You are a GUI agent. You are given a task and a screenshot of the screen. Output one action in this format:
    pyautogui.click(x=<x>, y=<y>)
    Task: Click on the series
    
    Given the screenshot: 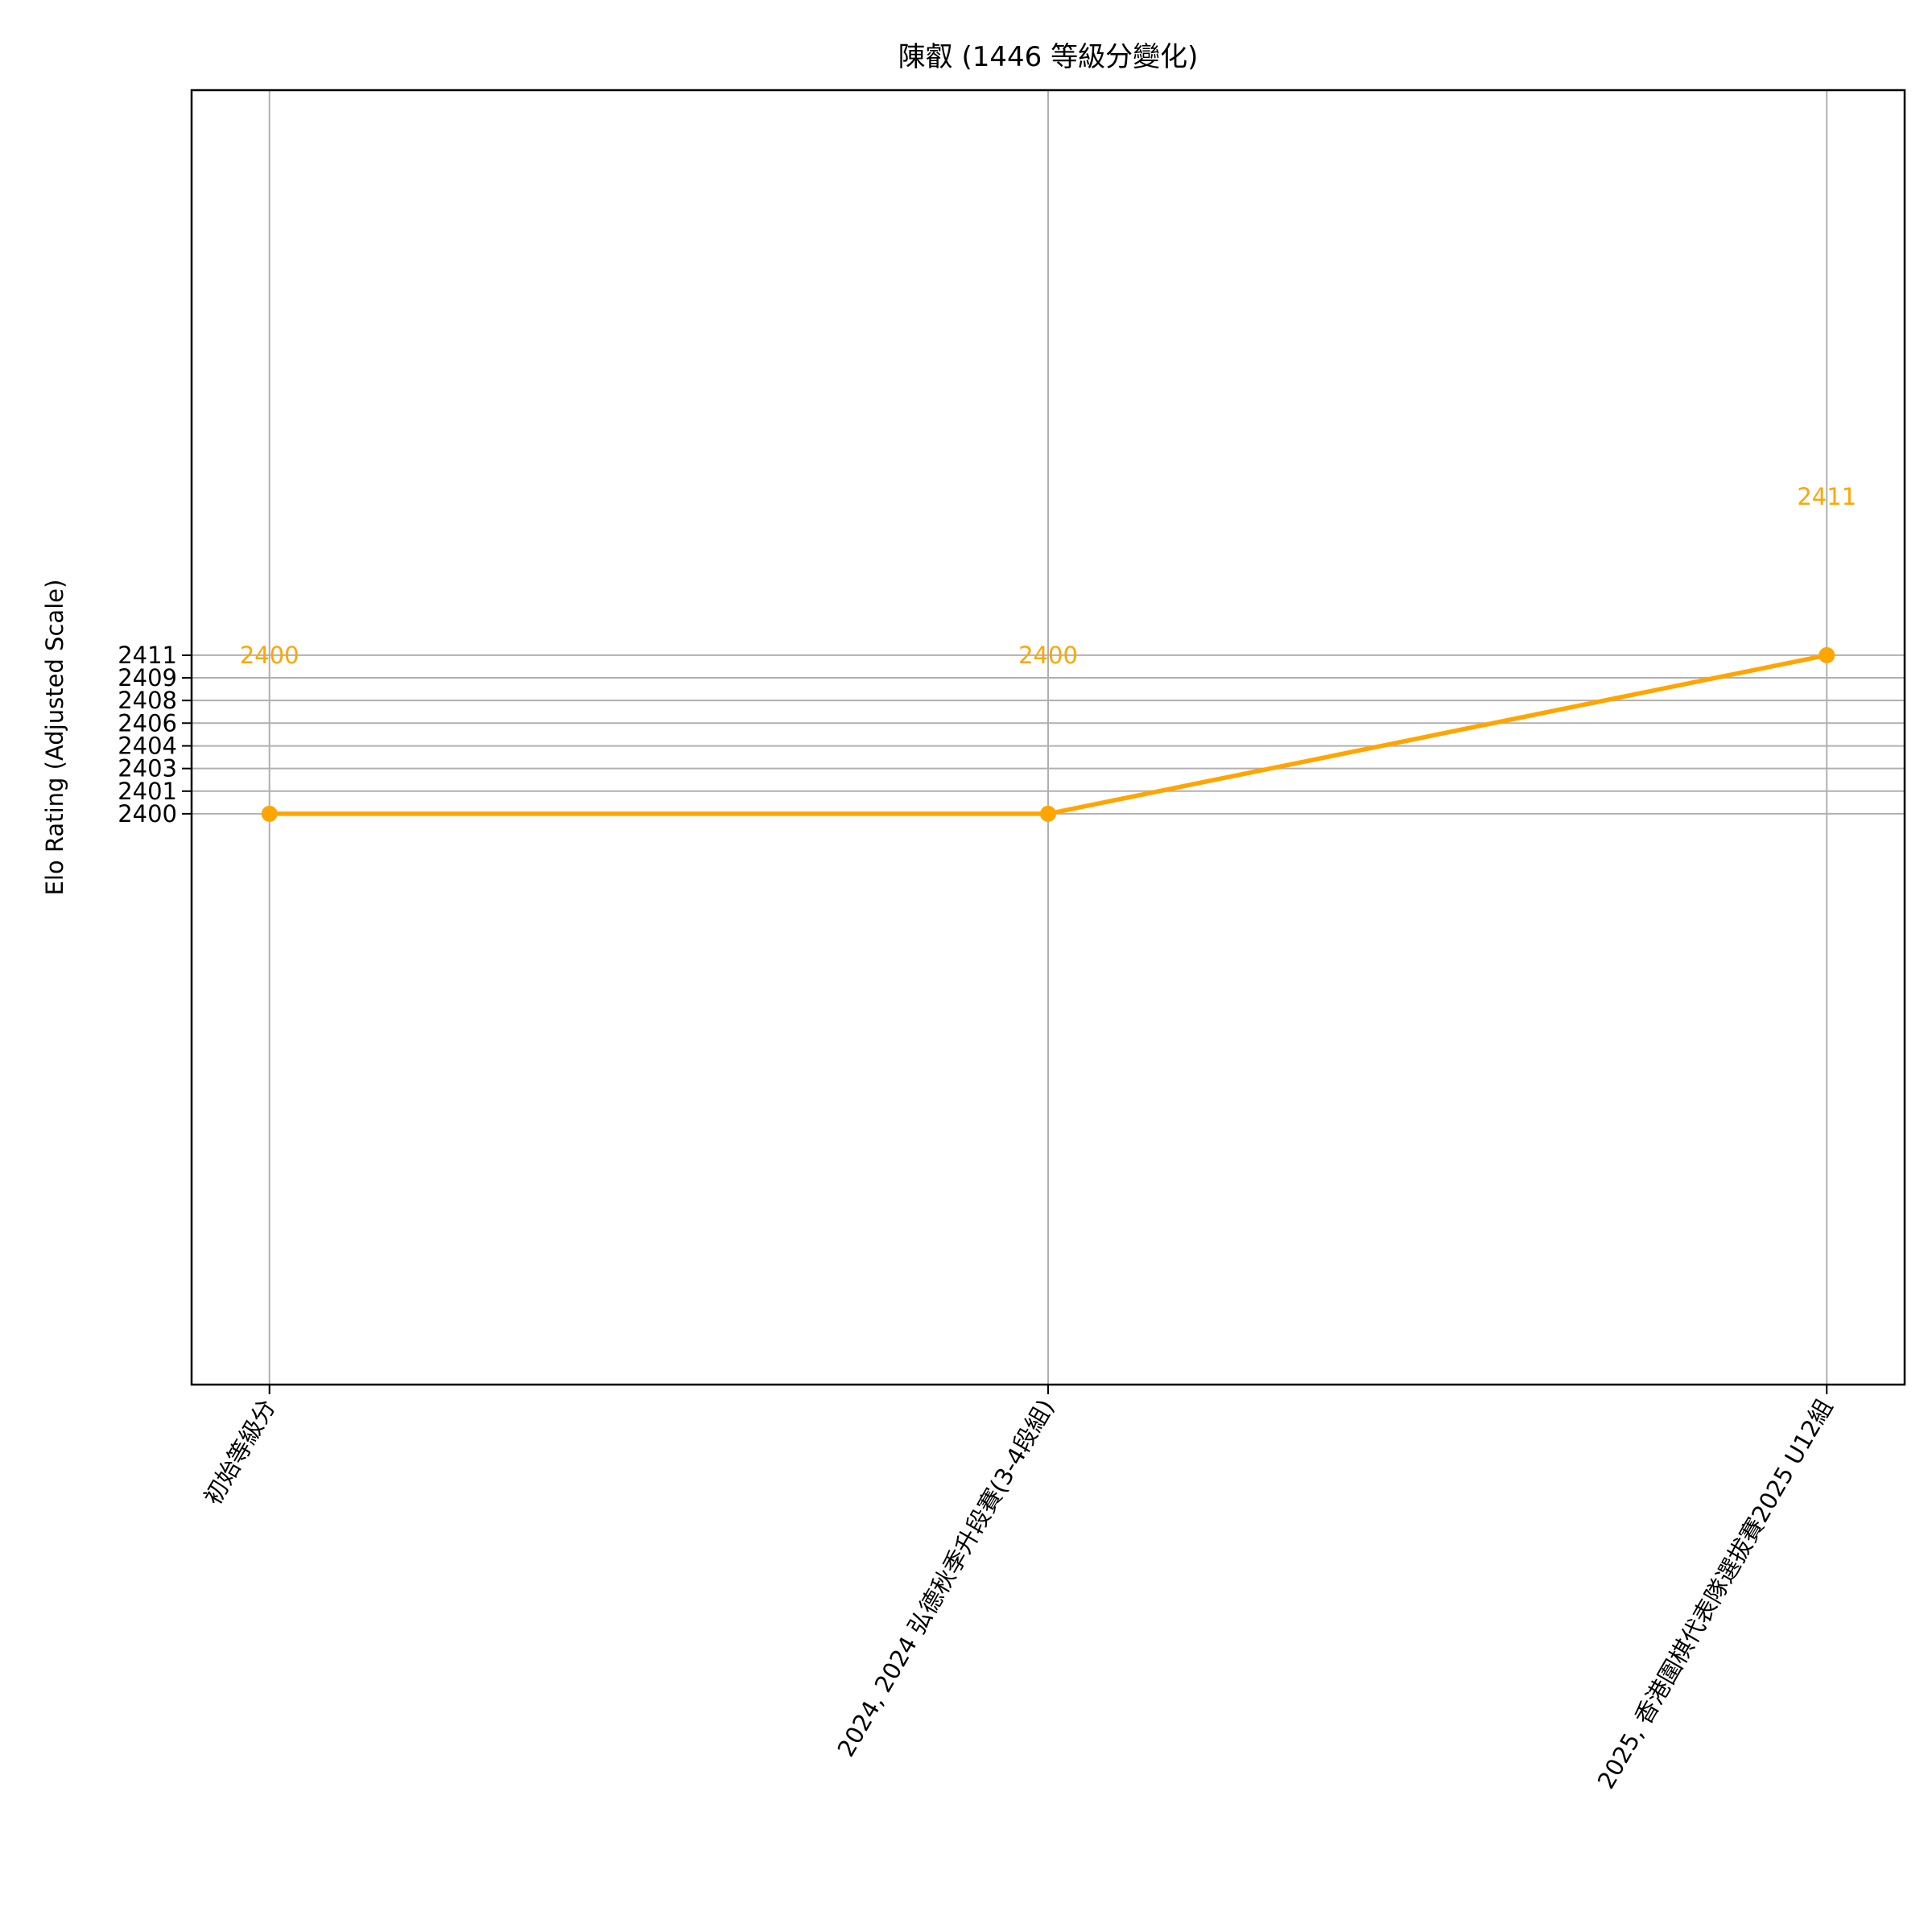 What is the action you would take?
    pyautogui.click(x=1048, y=734)
    